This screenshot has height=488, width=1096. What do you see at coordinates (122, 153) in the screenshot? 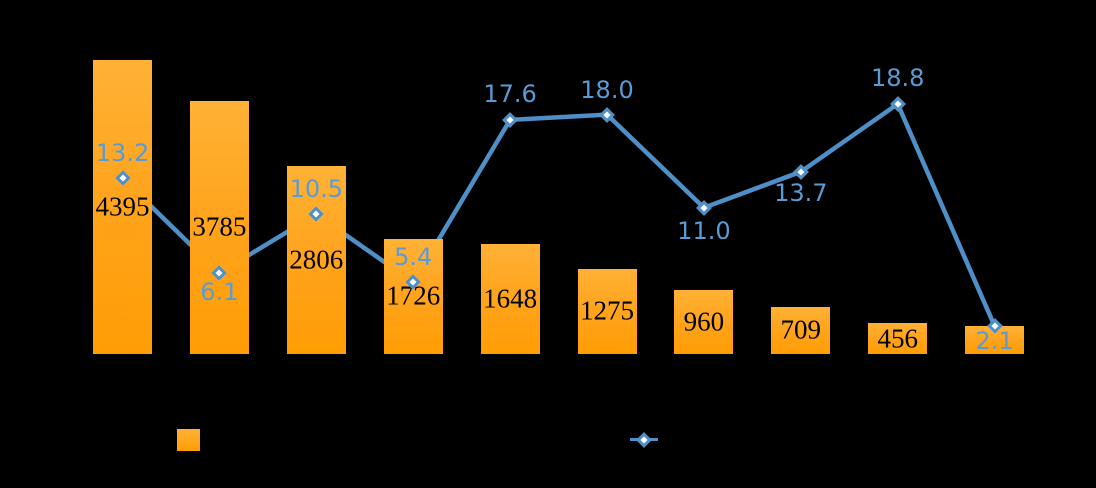
I see `line-value-label: 13.2` at bounding box center [122, 153].